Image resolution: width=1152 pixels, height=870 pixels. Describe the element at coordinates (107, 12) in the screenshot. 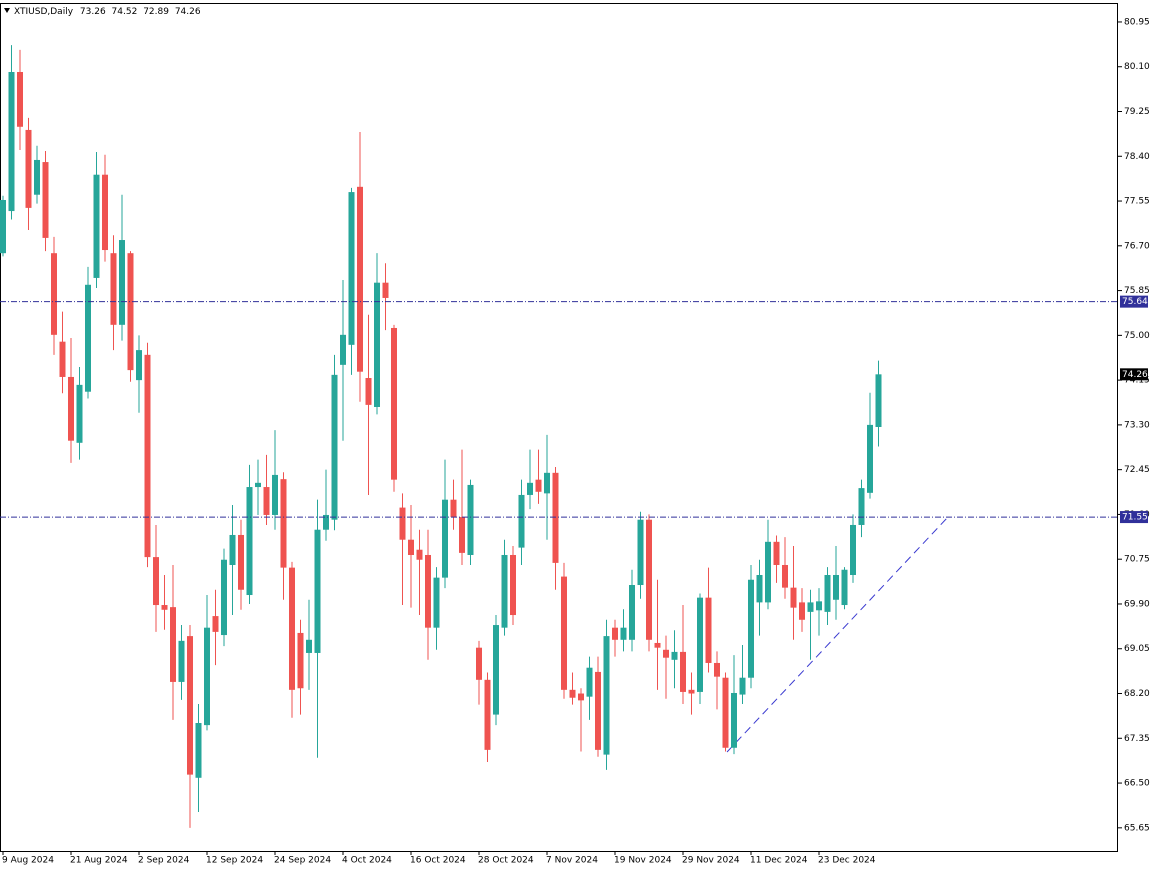

I see `chart-header: XTIUSD,Daily 73.26 74.52 72.89 74.26` at that location.